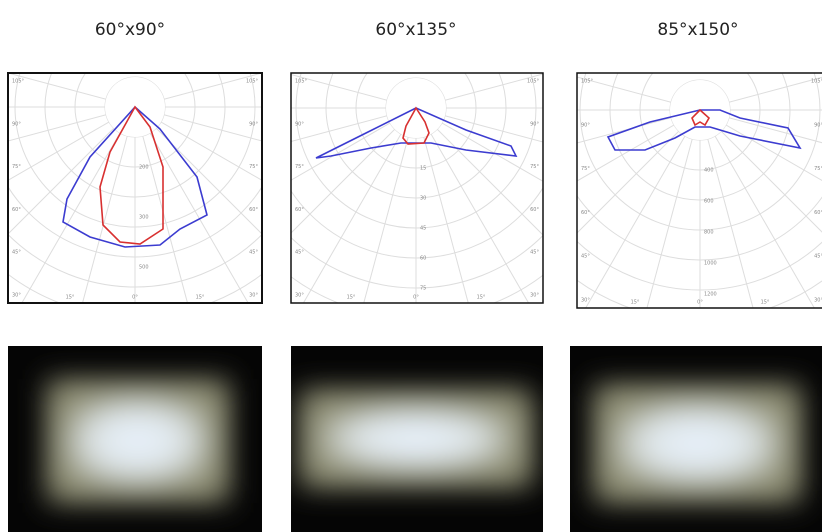 The image size is (822, 532). Describe the element at coordinates (130, 30) in the screenshot. I see `panel-title: 60°x90°` at that location.